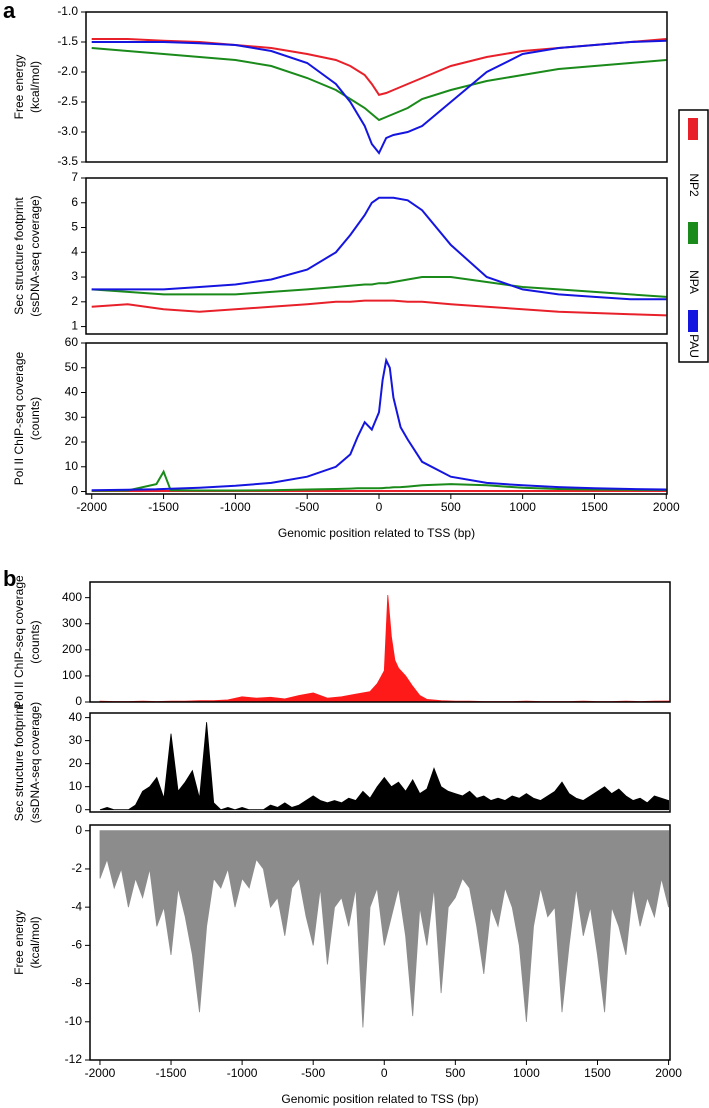 This screenshot has height=1108, width=709. What do you see at coordinates (9, 11) in the screenshot?
I see `panel-label: a` at bounding box center [9, 11].